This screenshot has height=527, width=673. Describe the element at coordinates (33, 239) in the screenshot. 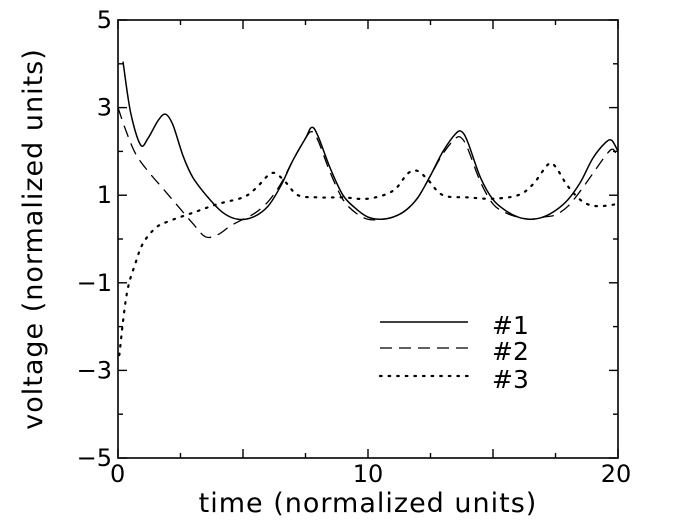

I see `y-axis-title: voltage (normalized units)` at that location.